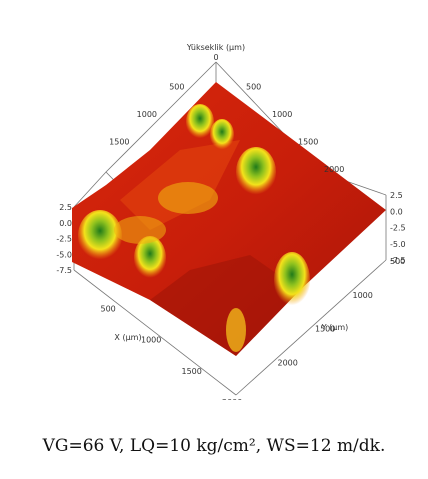 The image size is (428, 479). What do you see at coordinates (108, 308) in the screenshot?
I see `x-tick-label: 500` at bounding box center [108, 308].